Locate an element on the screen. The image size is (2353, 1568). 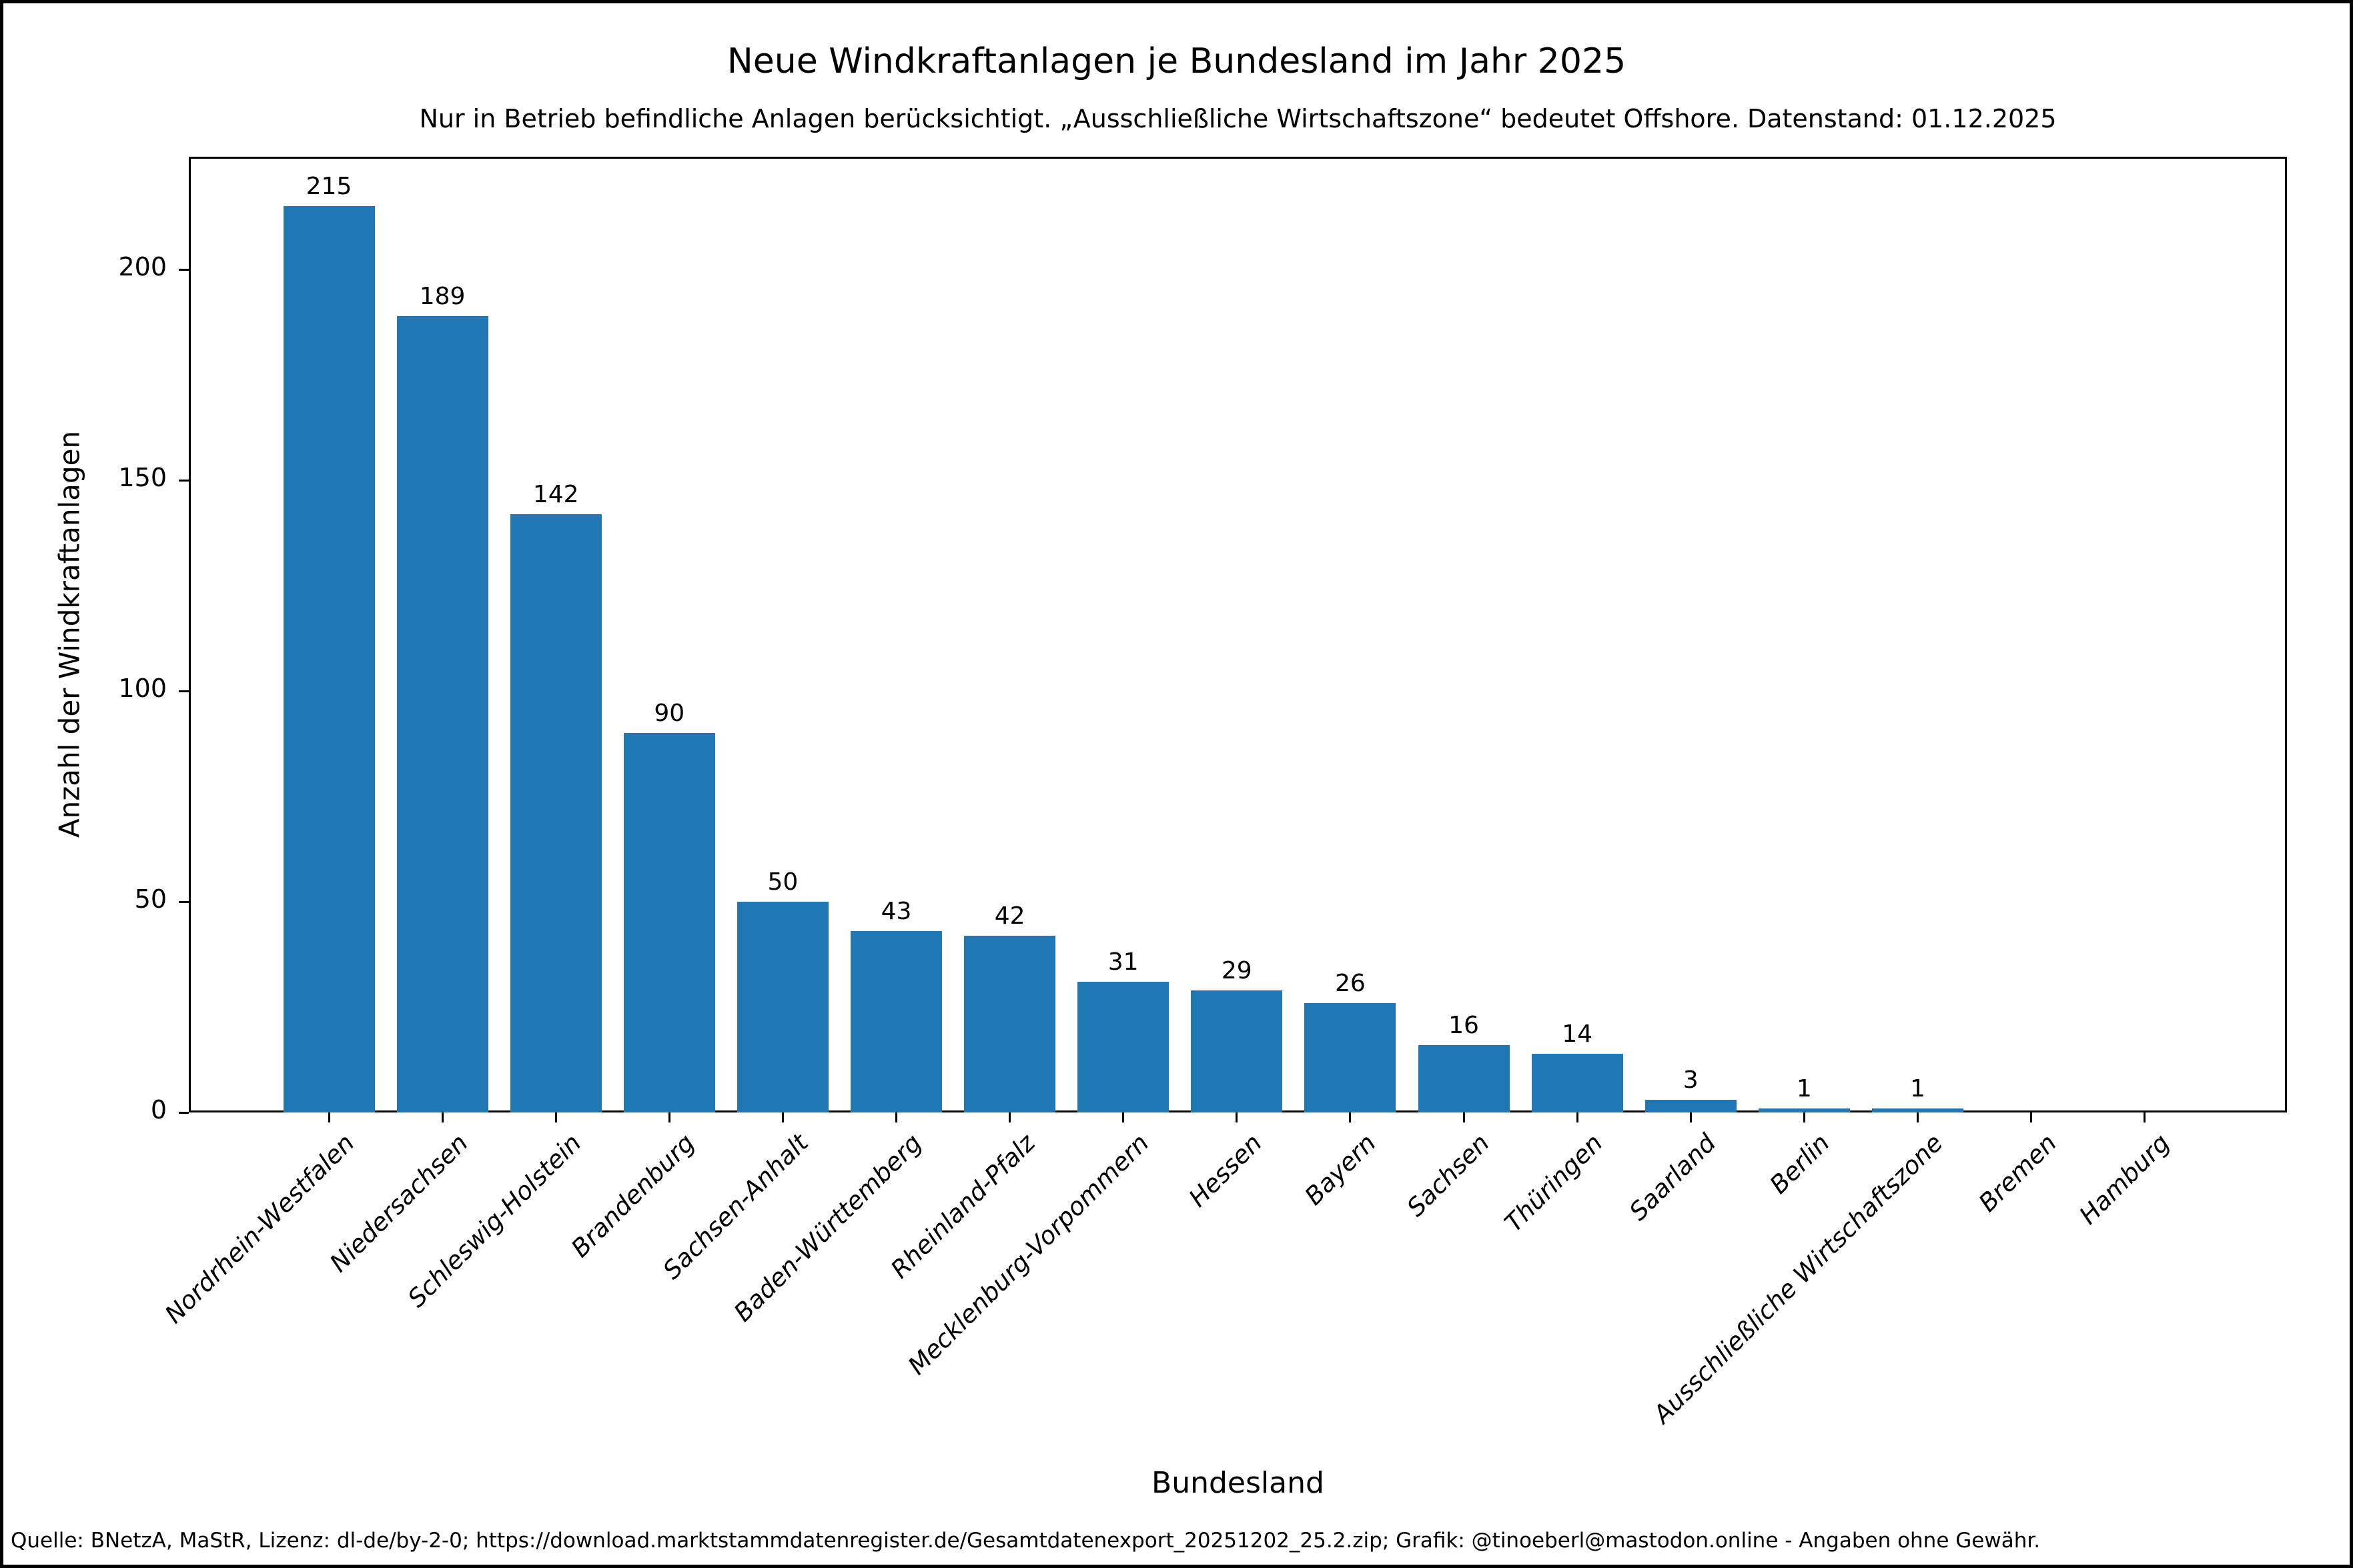
bar-value-label: 16 is located at coordinates (1463, 1025).